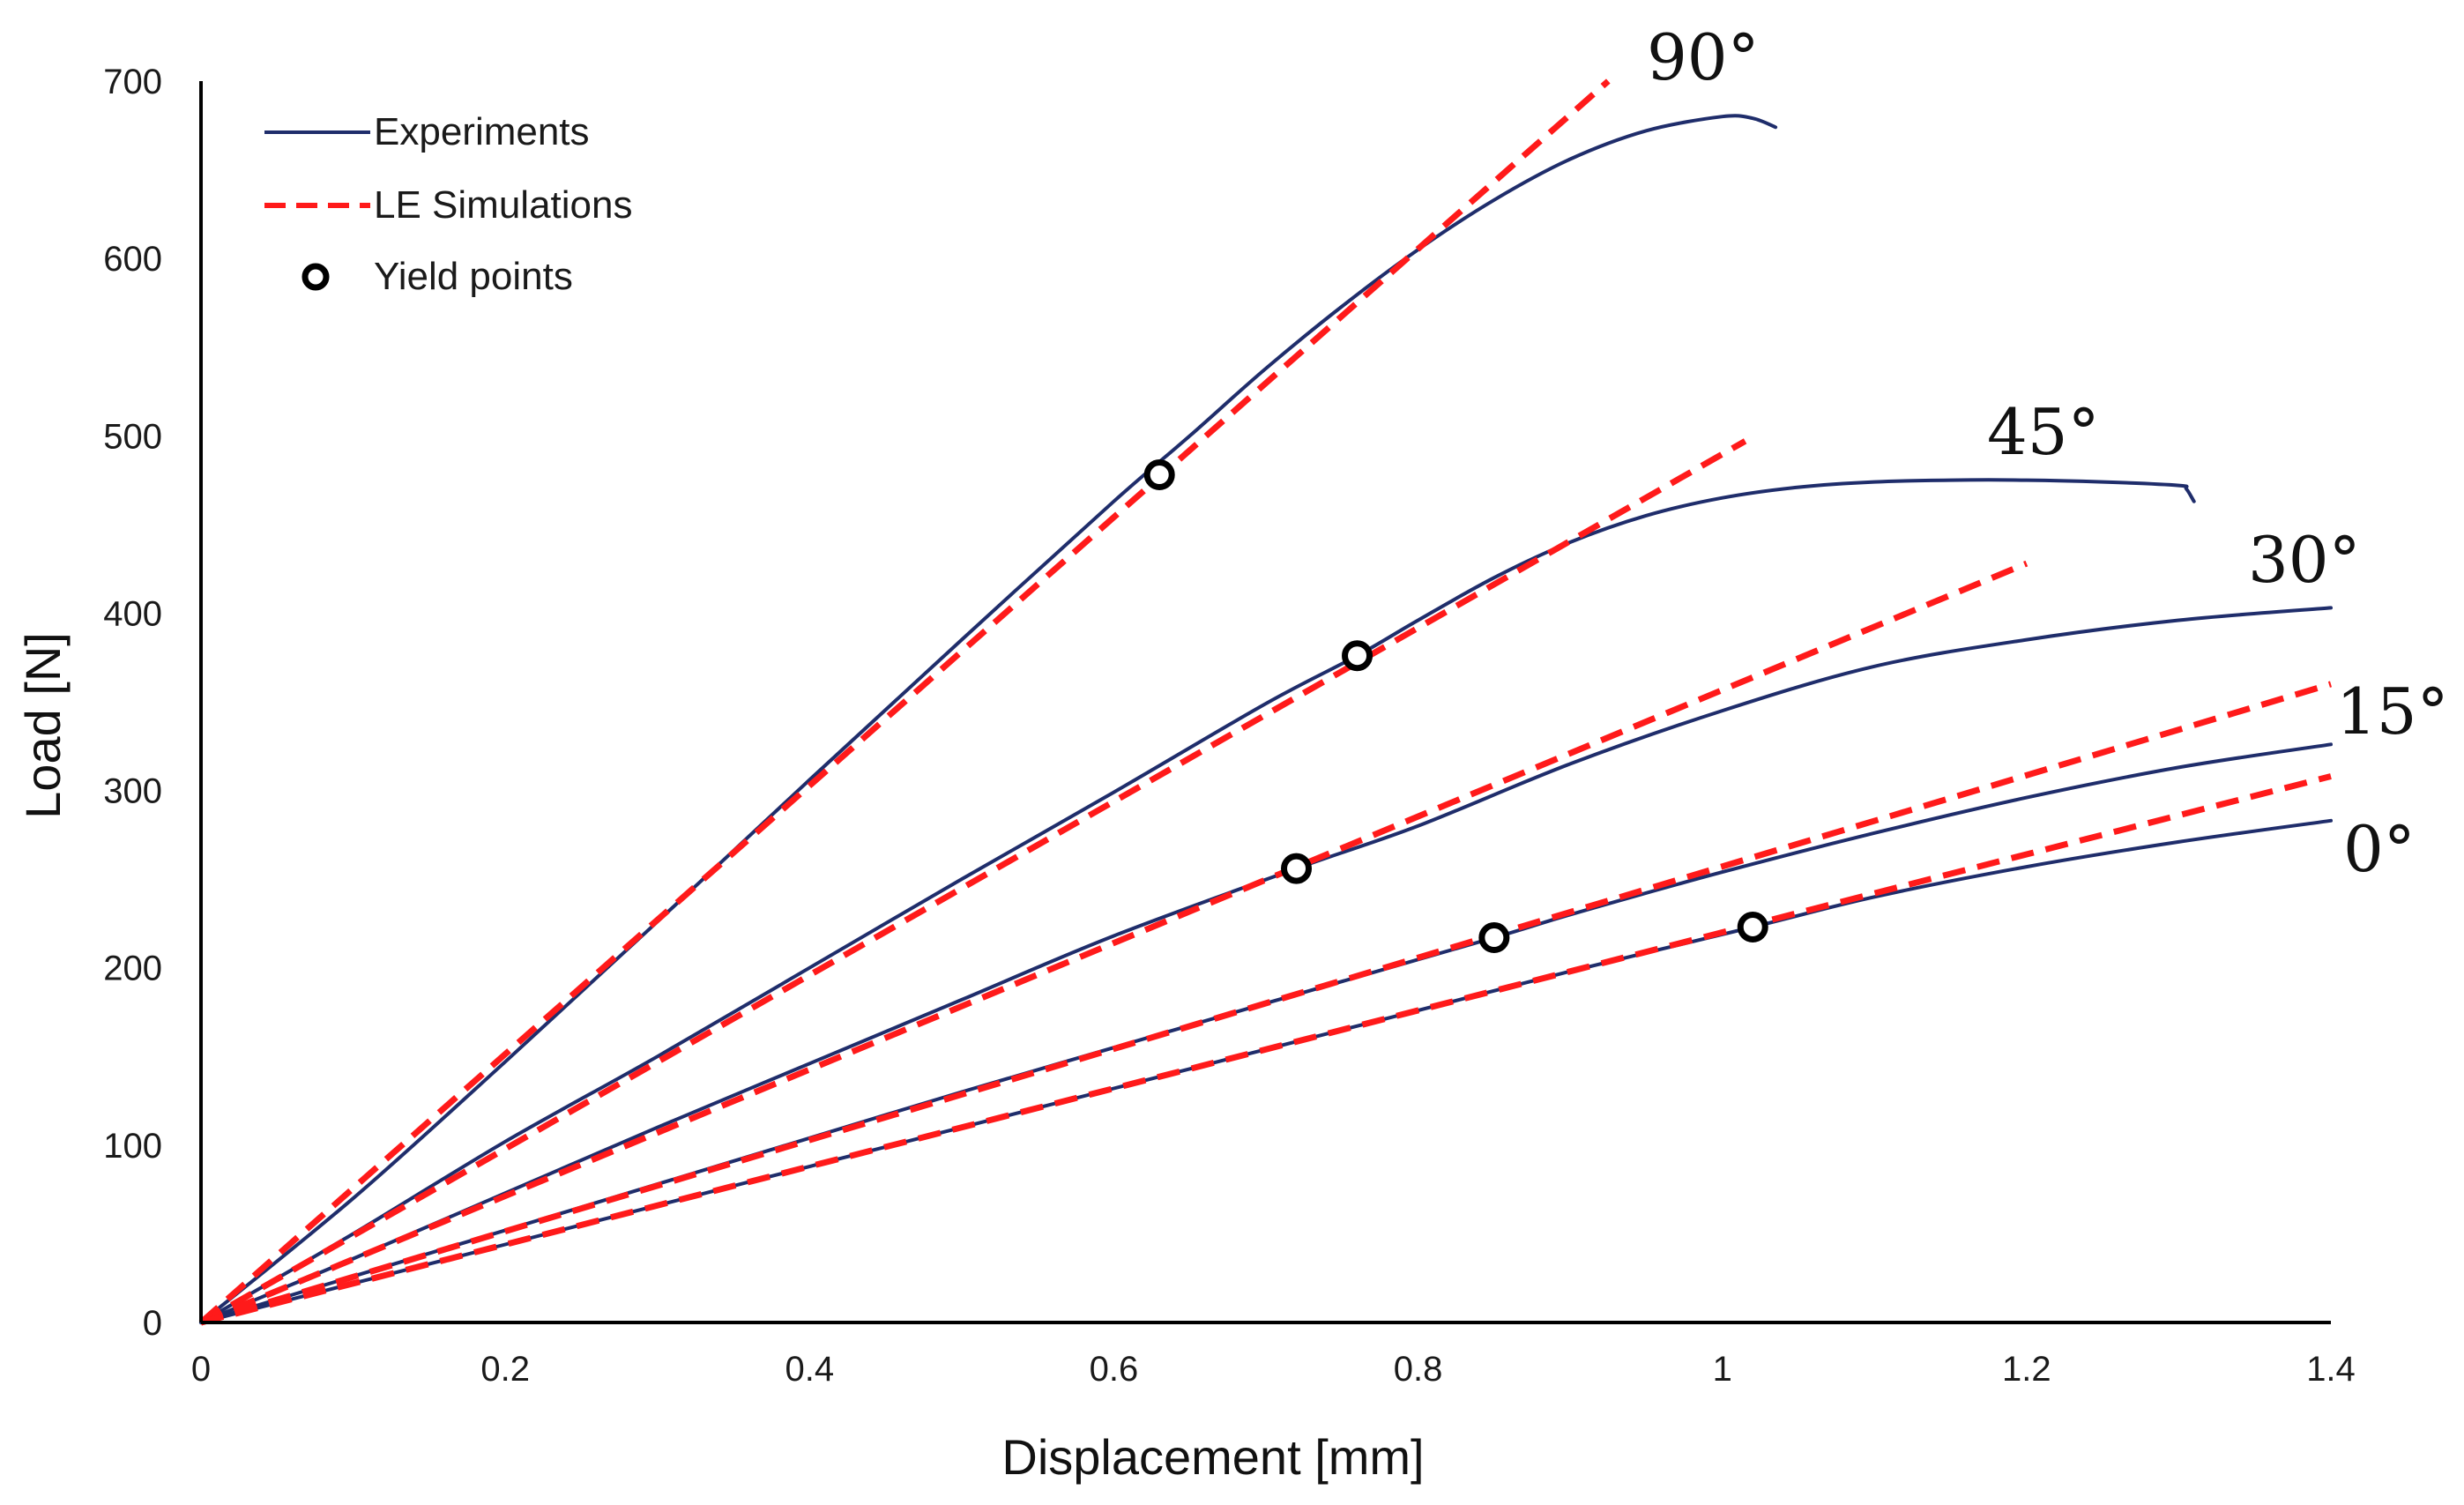  Describe the element at coordinates (2392, 711) in the screenshot. I see `angle-label-15deg: 15°` at that location.